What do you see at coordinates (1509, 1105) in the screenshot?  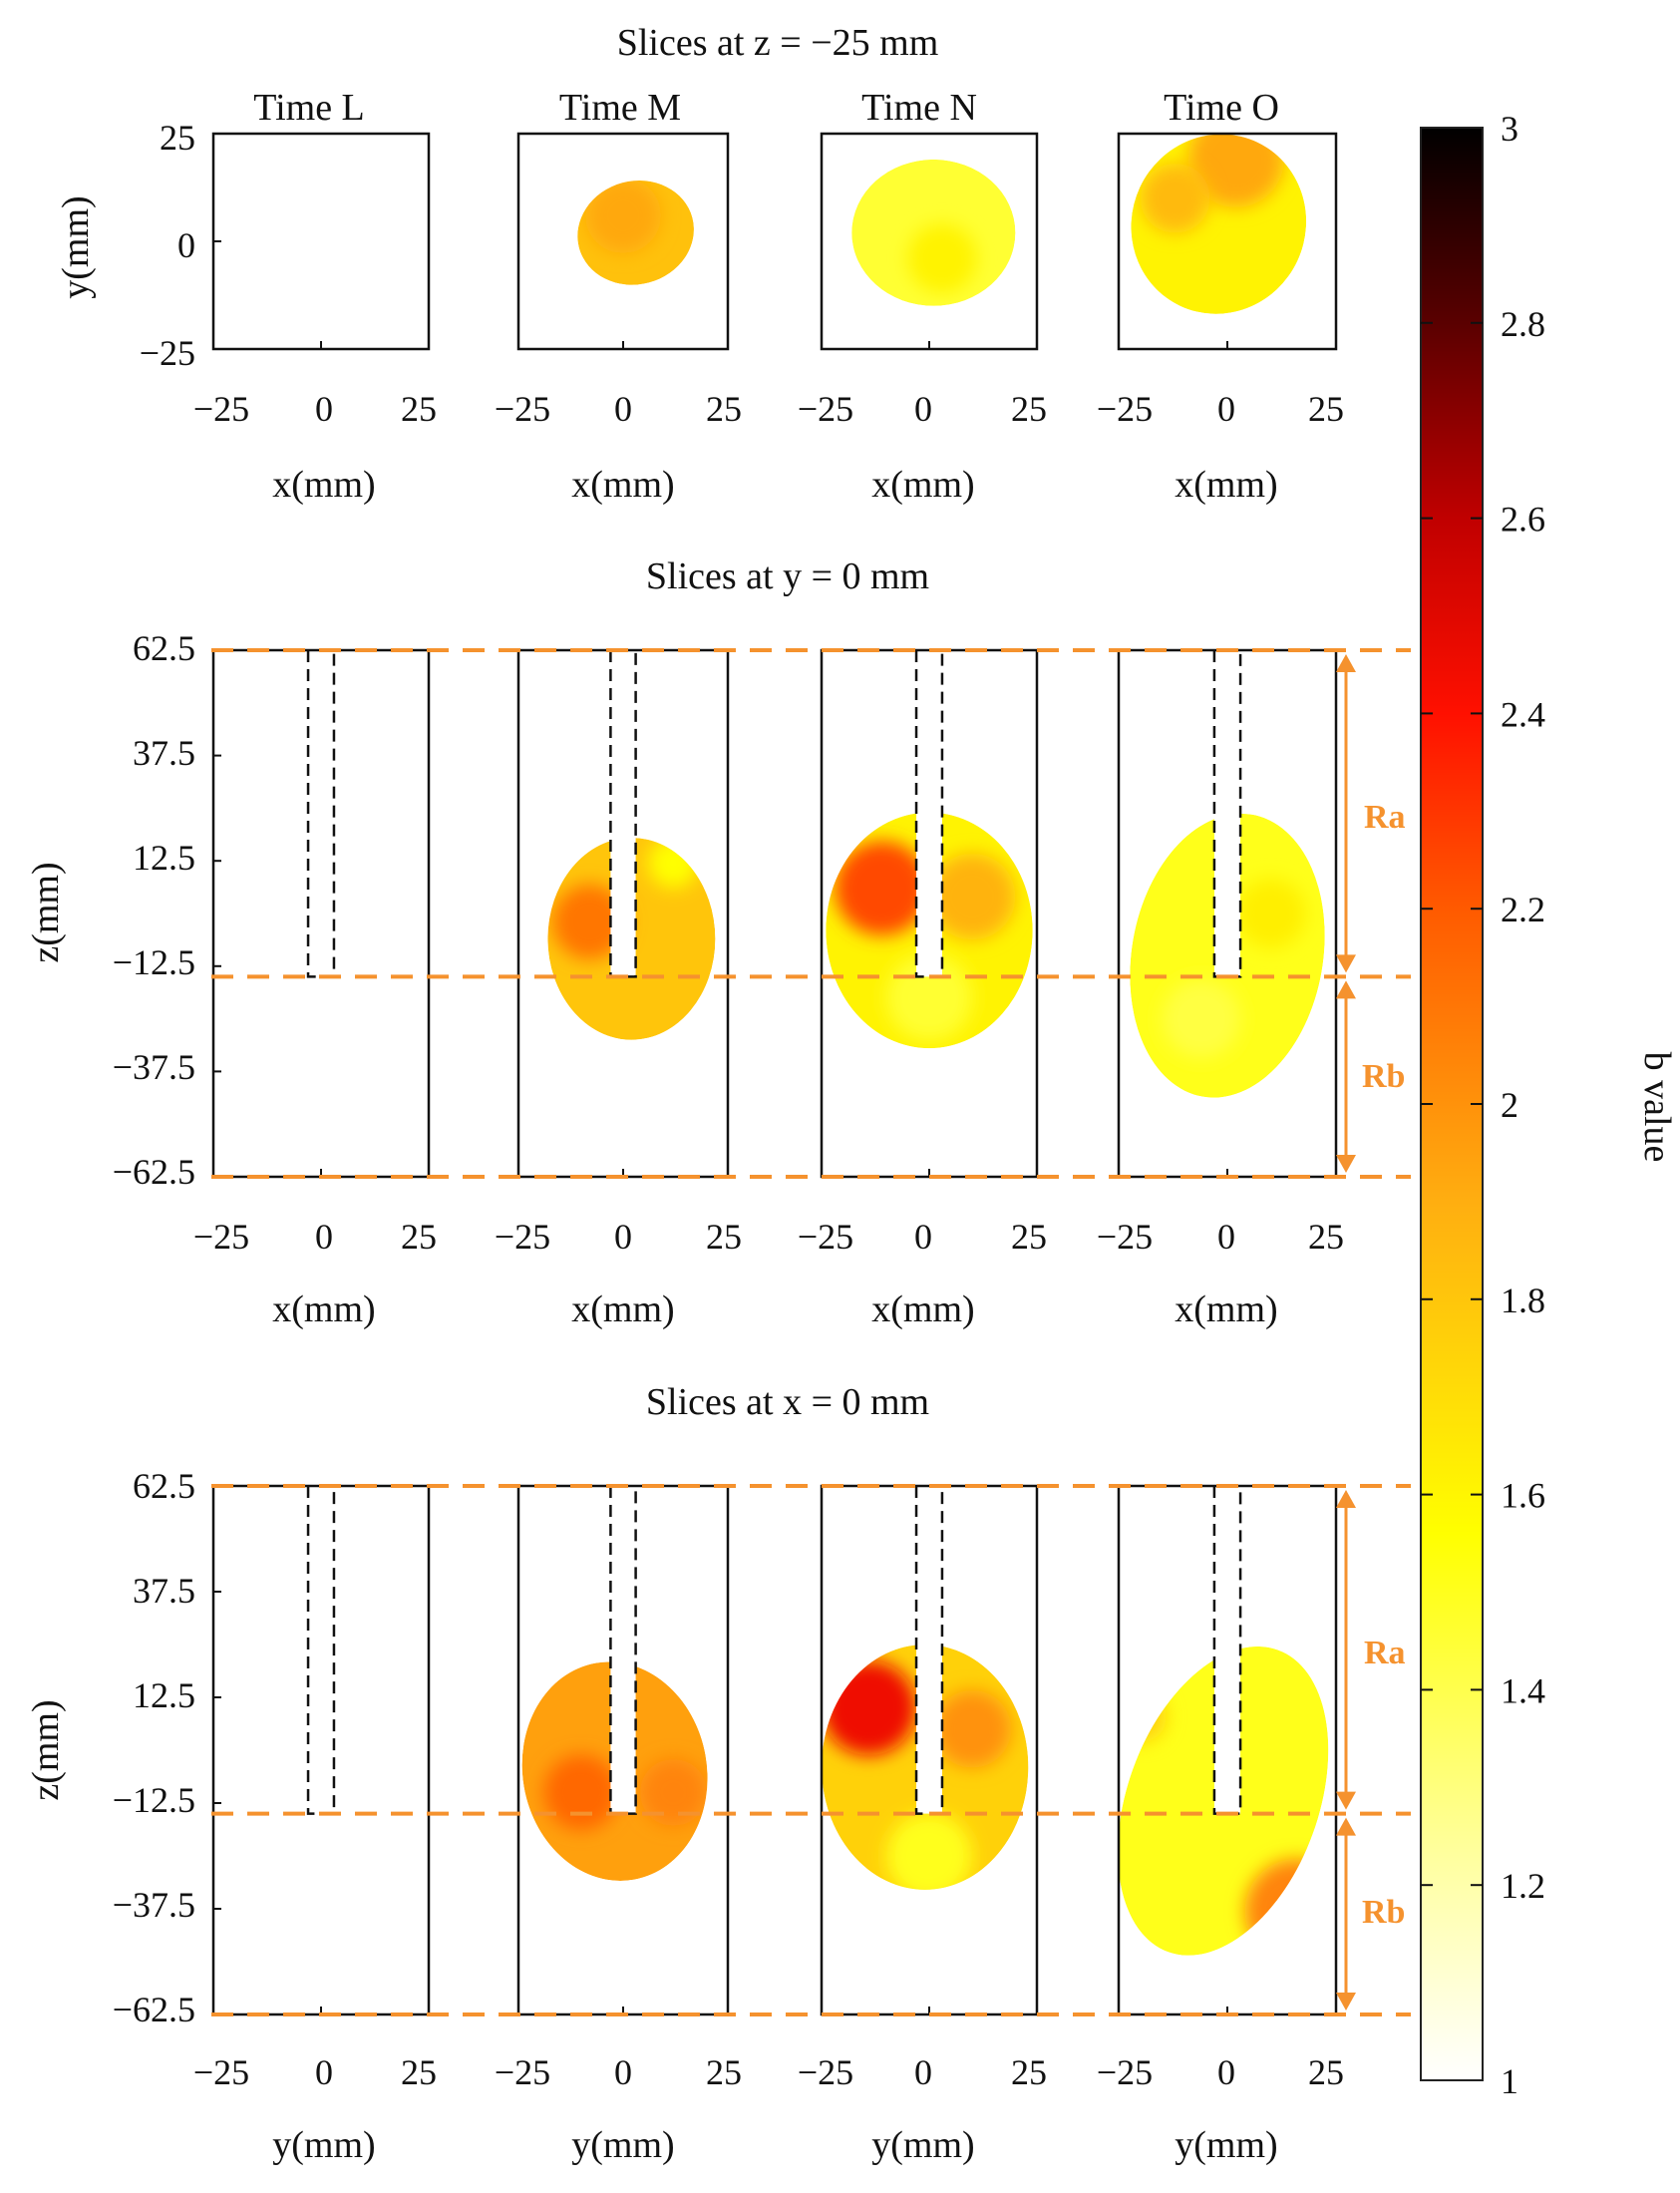 I see `colorbar-tick-label-5: 2` at bounding box center [1509, 1105].